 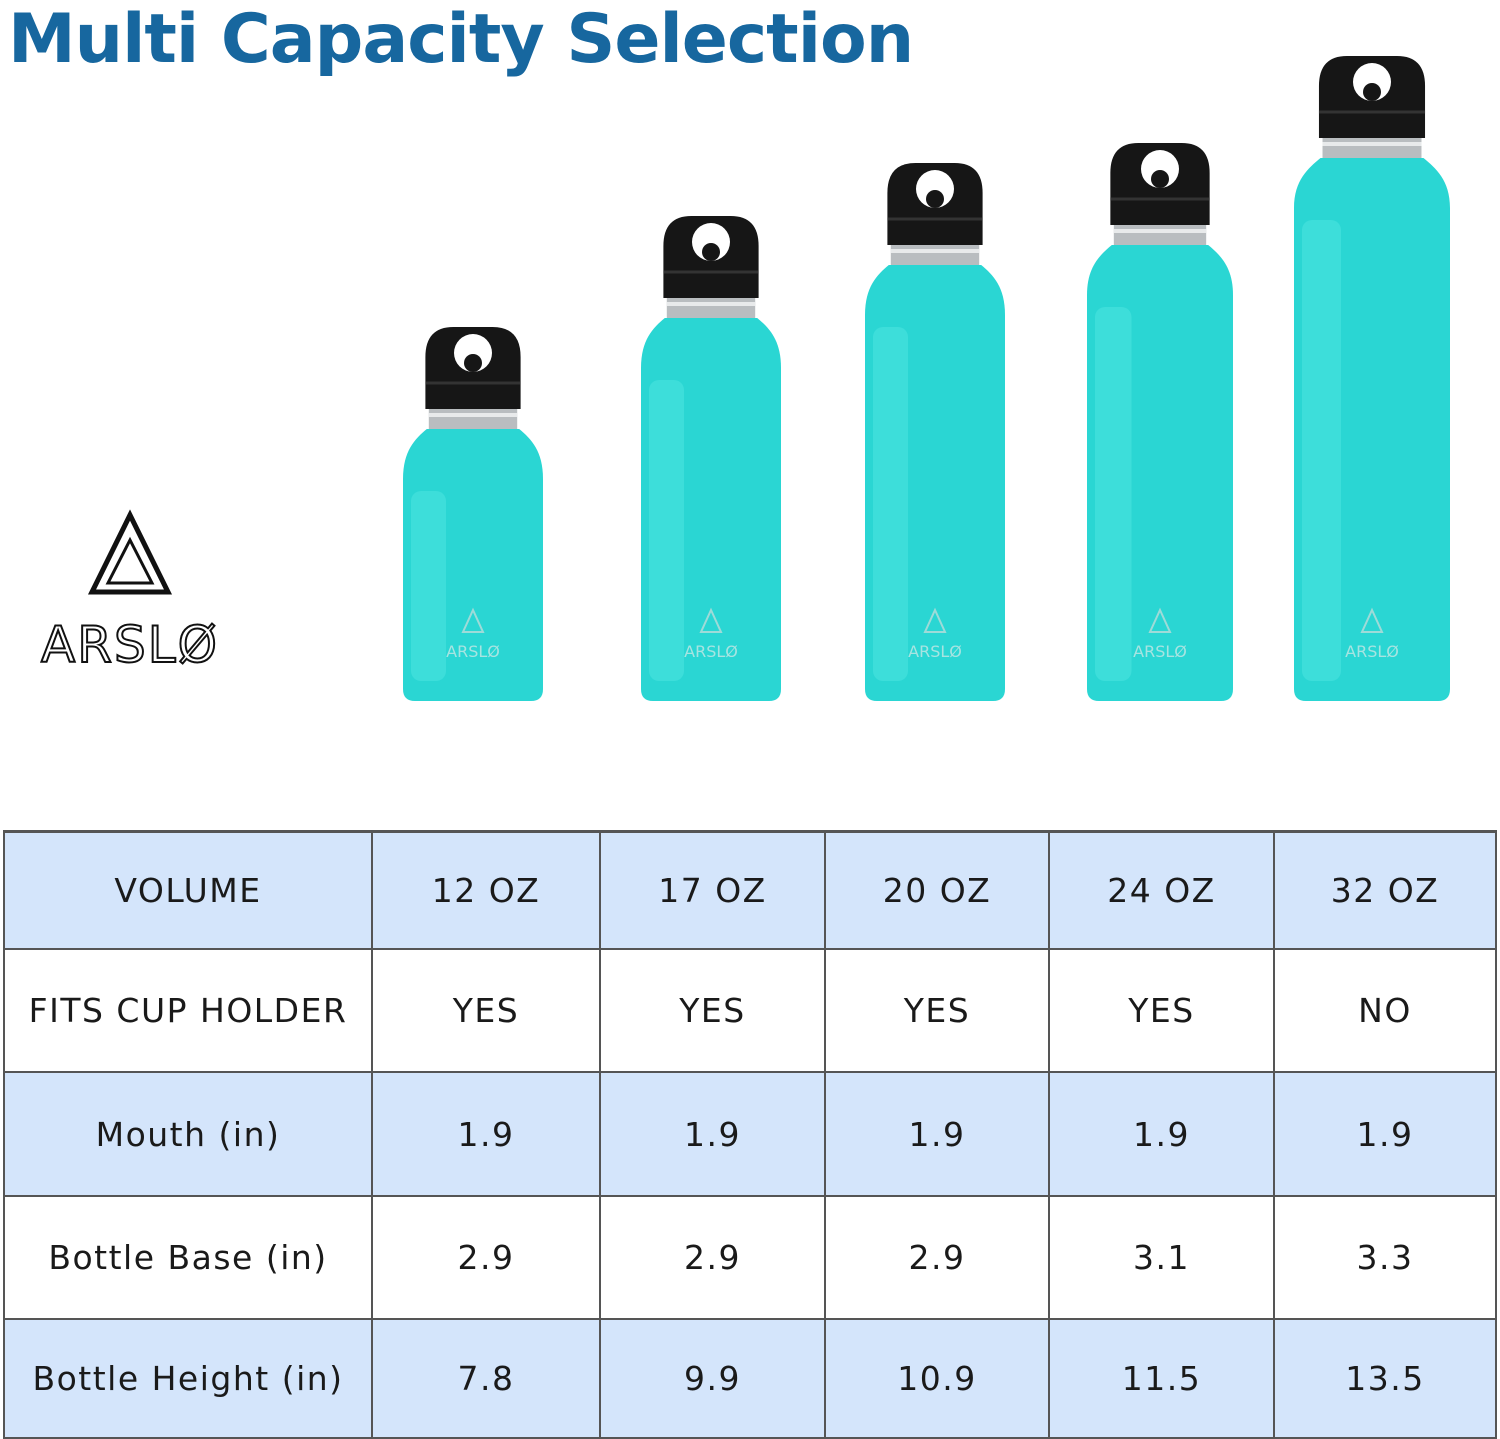 I want to click on row-label: FITS CUP HOLDER, so click(x=188, y=1011).